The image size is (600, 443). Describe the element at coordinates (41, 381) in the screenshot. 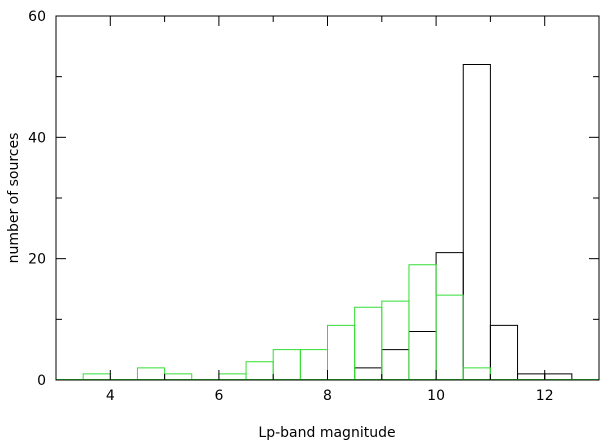

I see `y-tick-label: 0` at that location.